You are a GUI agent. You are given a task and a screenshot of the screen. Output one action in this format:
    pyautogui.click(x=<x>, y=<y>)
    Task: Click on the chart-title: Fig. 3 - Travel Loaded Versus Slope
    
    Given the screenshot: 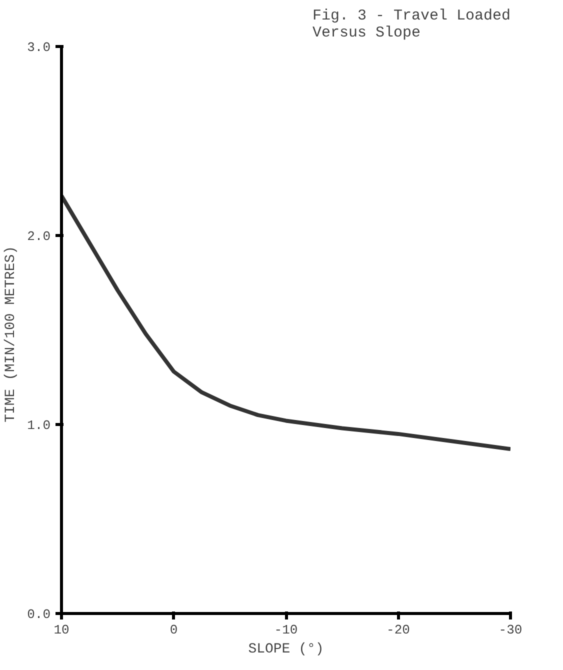 What is the action you would take?
    pyautogui.click(x=411, y=25)
    